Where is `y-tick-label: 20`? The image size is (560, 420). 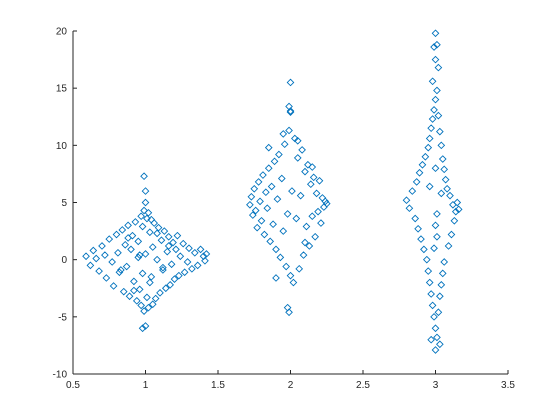 y-tick-label: 20 is located at coordinates (62, 32).